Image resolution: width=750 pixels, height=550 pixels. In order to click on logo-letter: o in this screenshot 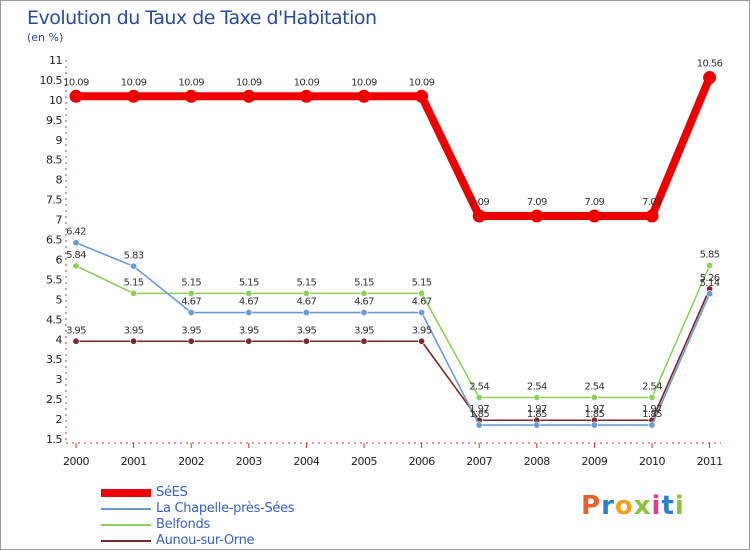, I will do `click(624, 506)`.